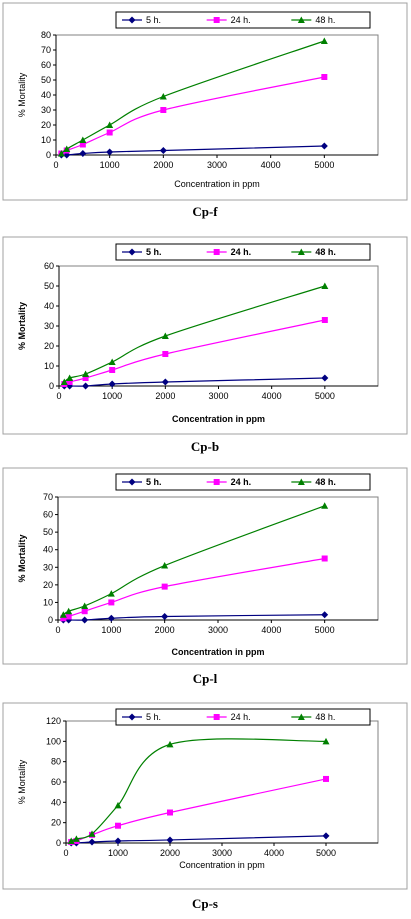  Describe the element at coordinates (53, 741) in the screenshot. I see `y-tick-label: 100` at that location.